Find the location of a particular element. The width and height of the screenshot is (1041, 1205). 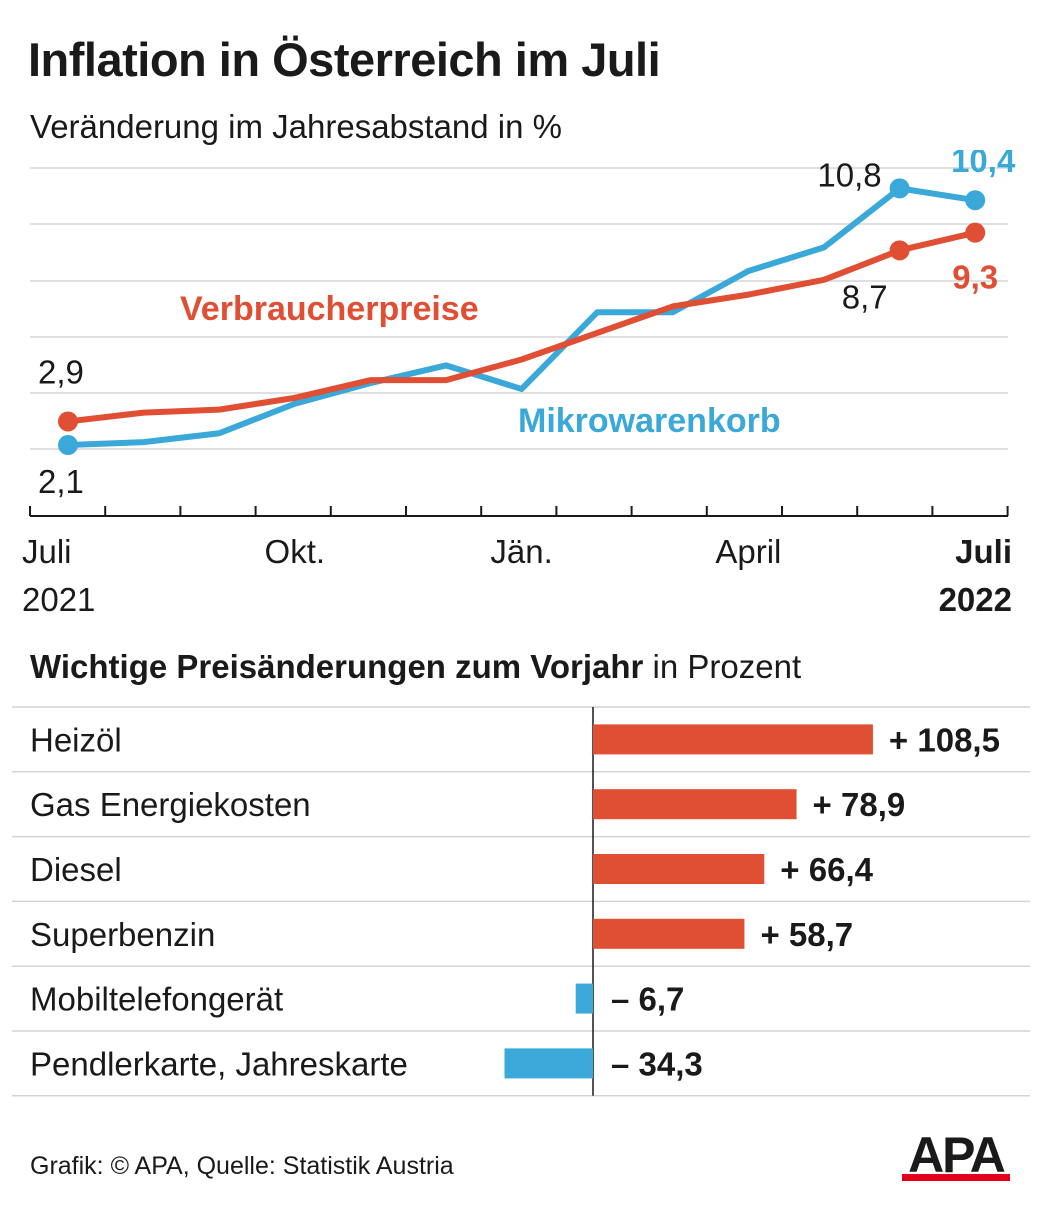

series-line is located at coordinates (522, 327).